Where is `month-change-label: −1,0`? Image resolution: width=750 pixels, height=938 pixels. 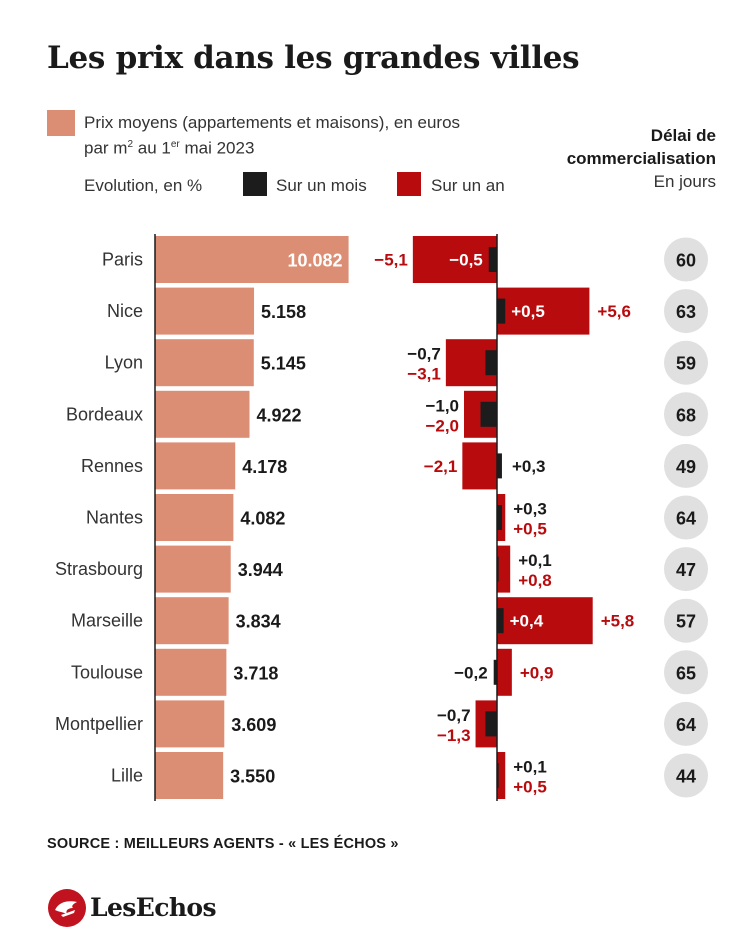 month-change-label: −1,0 is located at coordinates (442, 405).